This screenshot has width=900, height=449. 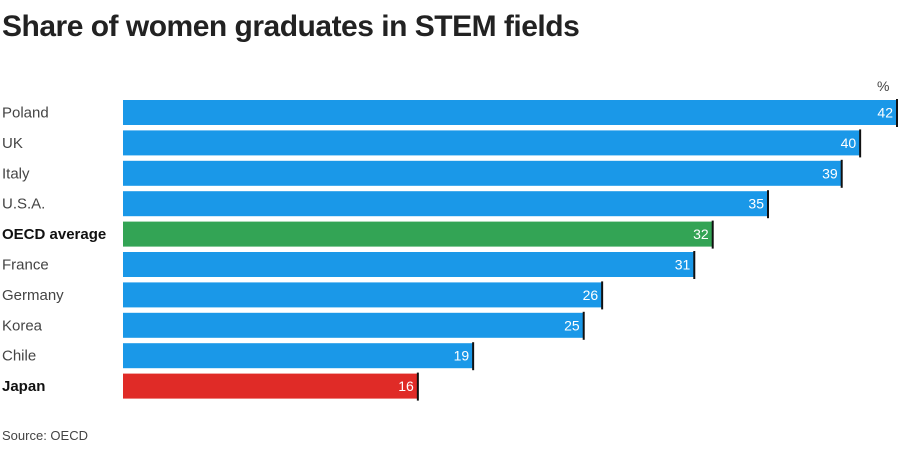 What do you see at coordinates (23, 204) in the screenshot?
I see `category-label: U.S.A.` at bounding box center [23, 204].